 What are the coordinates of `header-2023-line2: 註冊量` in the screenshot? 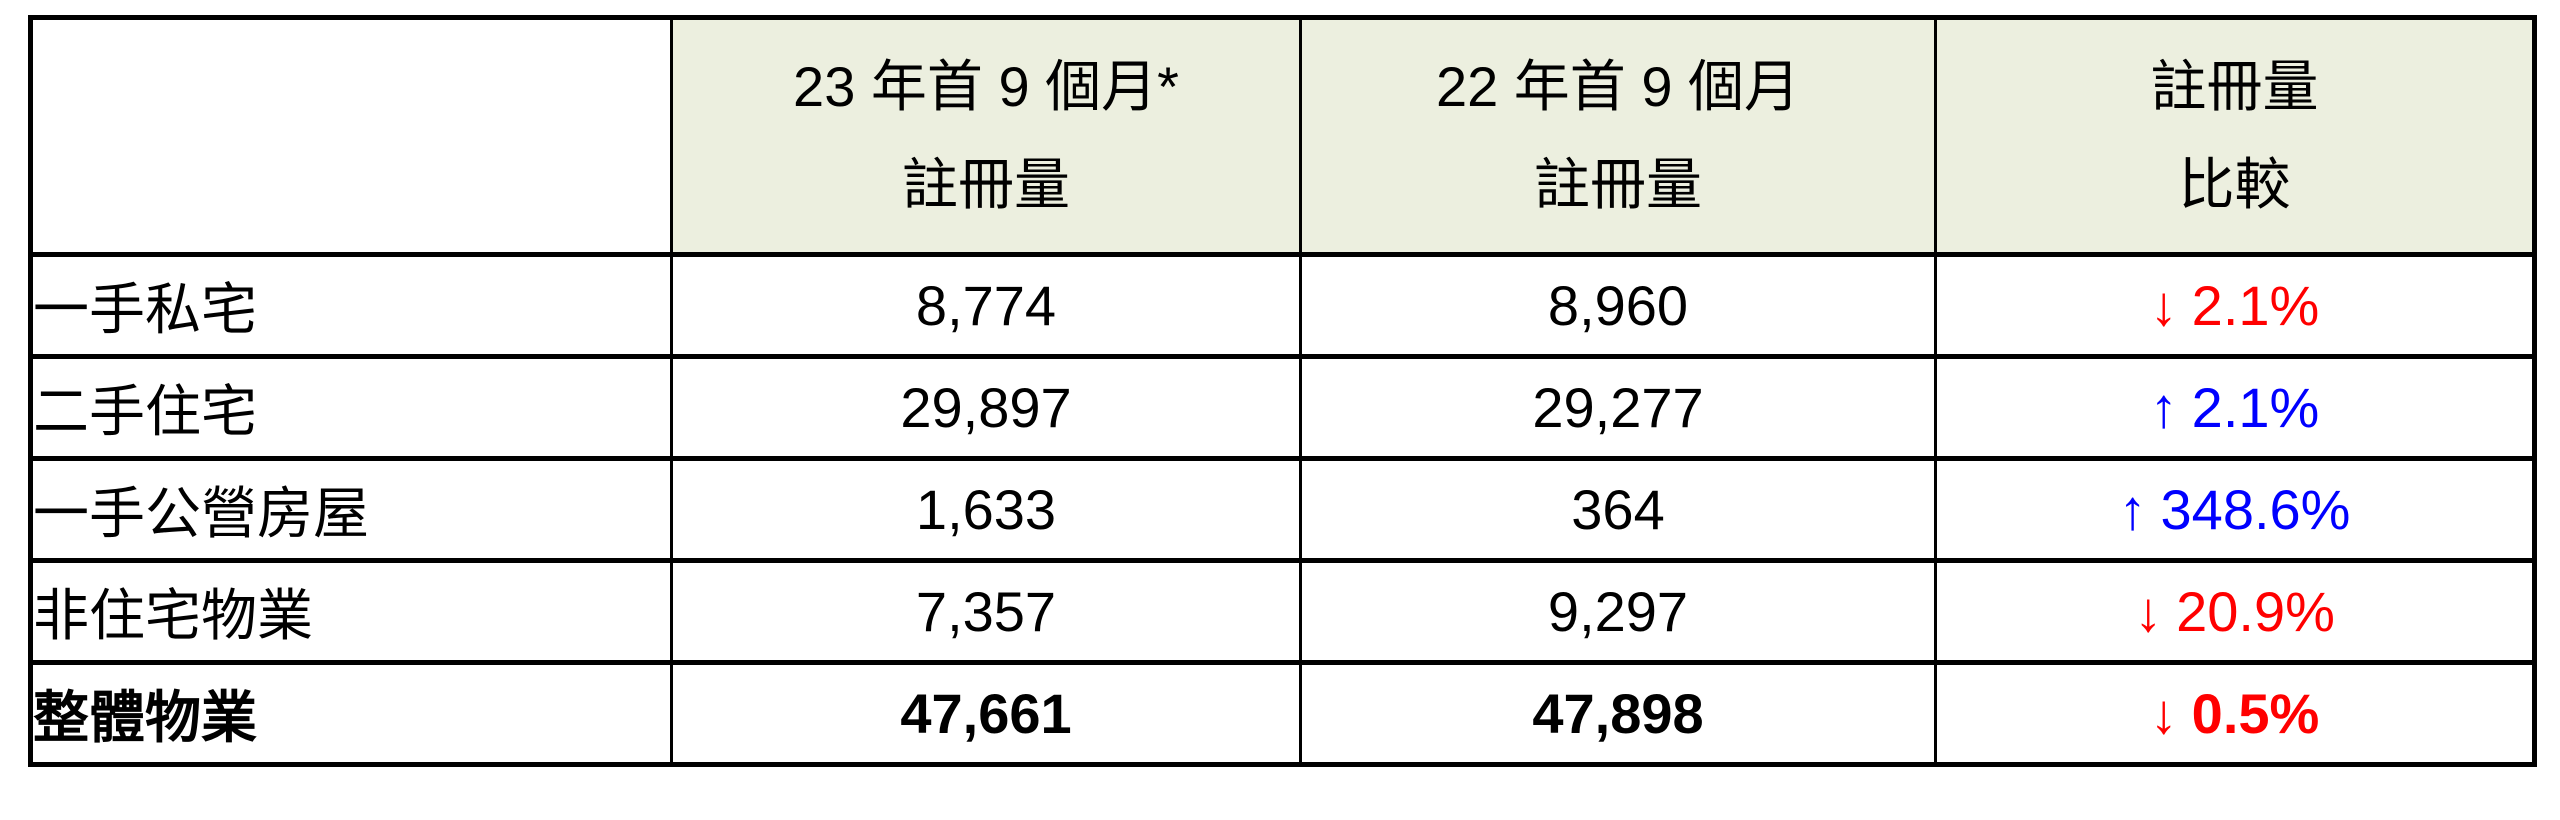 It's located at (986, 185).